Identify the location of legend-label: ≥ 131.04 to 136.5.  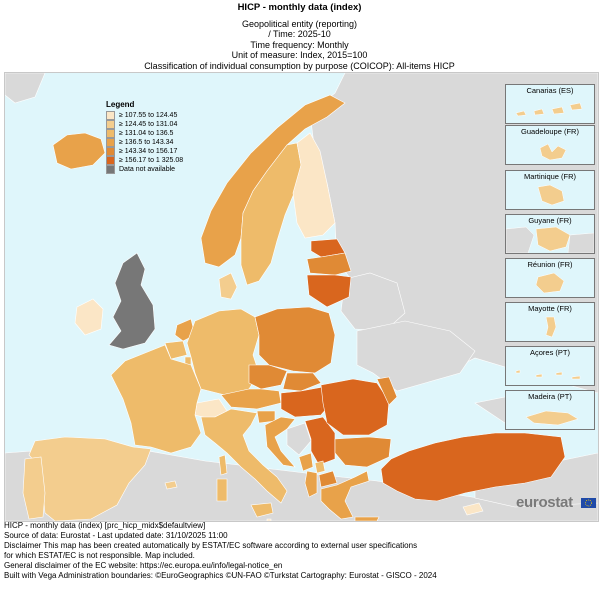
(146, 133).